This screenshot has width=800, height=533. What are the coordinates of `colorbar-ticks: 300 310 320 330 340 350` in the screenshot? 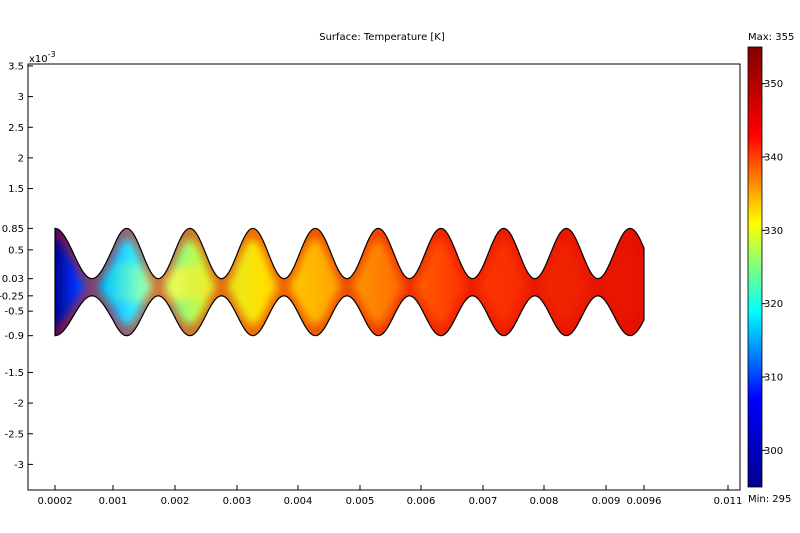 It's located at (772, 268).